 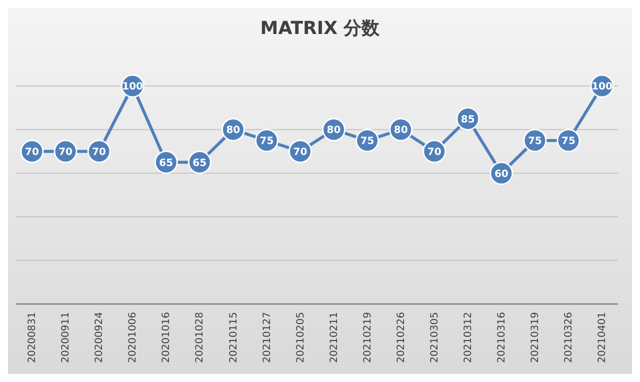 I want to click on x-tick-label: 20201006, so click(x=133, y=337).